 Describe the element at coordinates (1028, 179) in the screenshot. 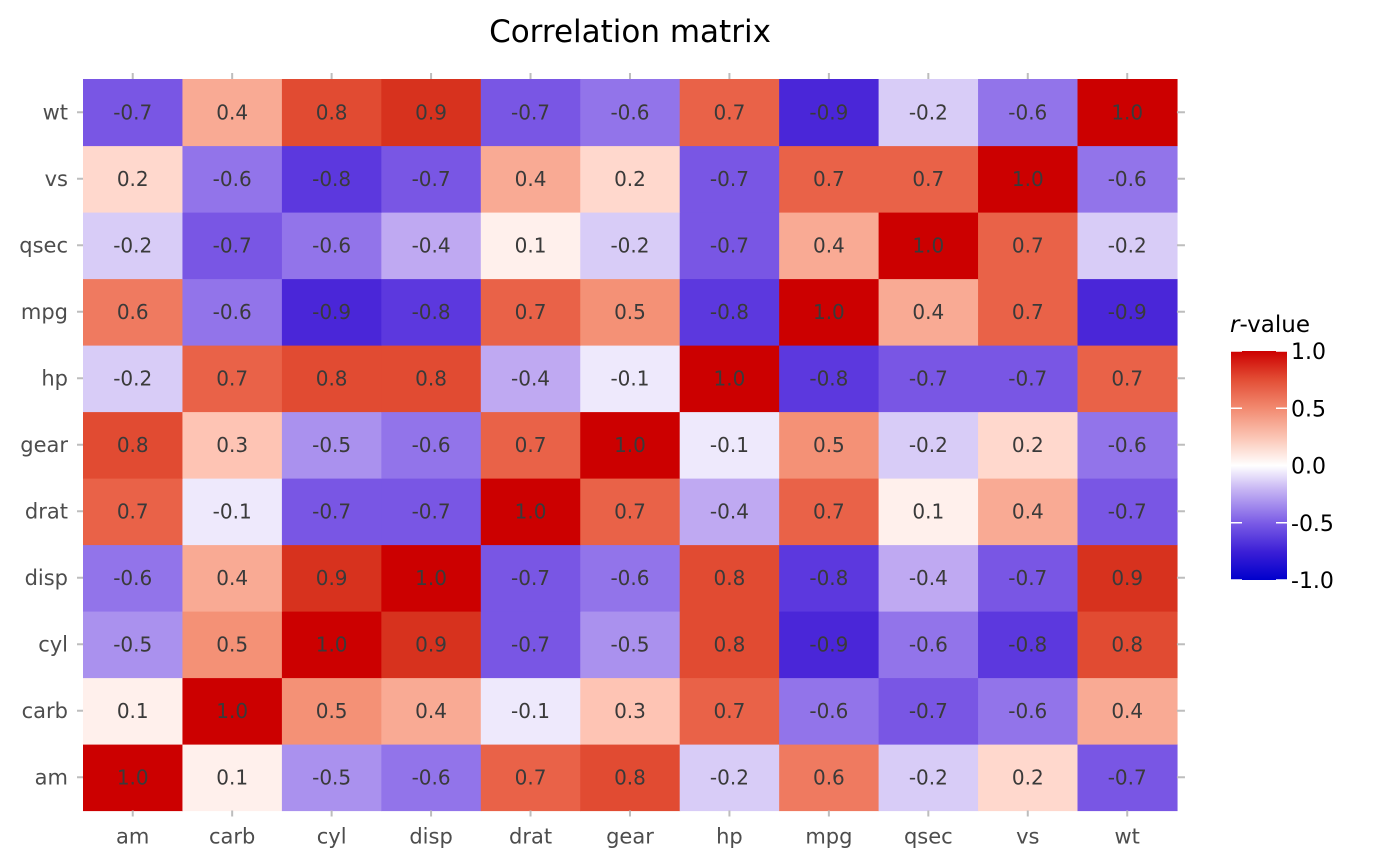

I see `heatmap-cell-vs-vs` at that location.